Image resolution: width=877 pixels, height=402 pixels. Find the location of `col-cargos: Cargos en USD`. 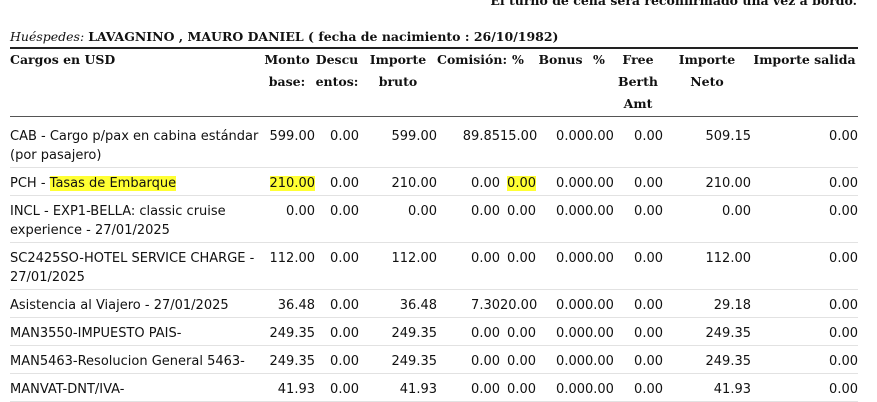

col-cargos: Cargos en USD is located at coordinates (134, 83).